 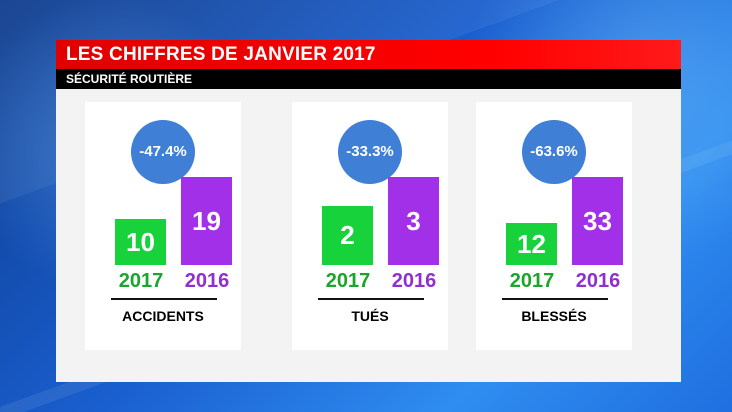 I want to click on bar-2017: 2, so click(x=347, y=235).